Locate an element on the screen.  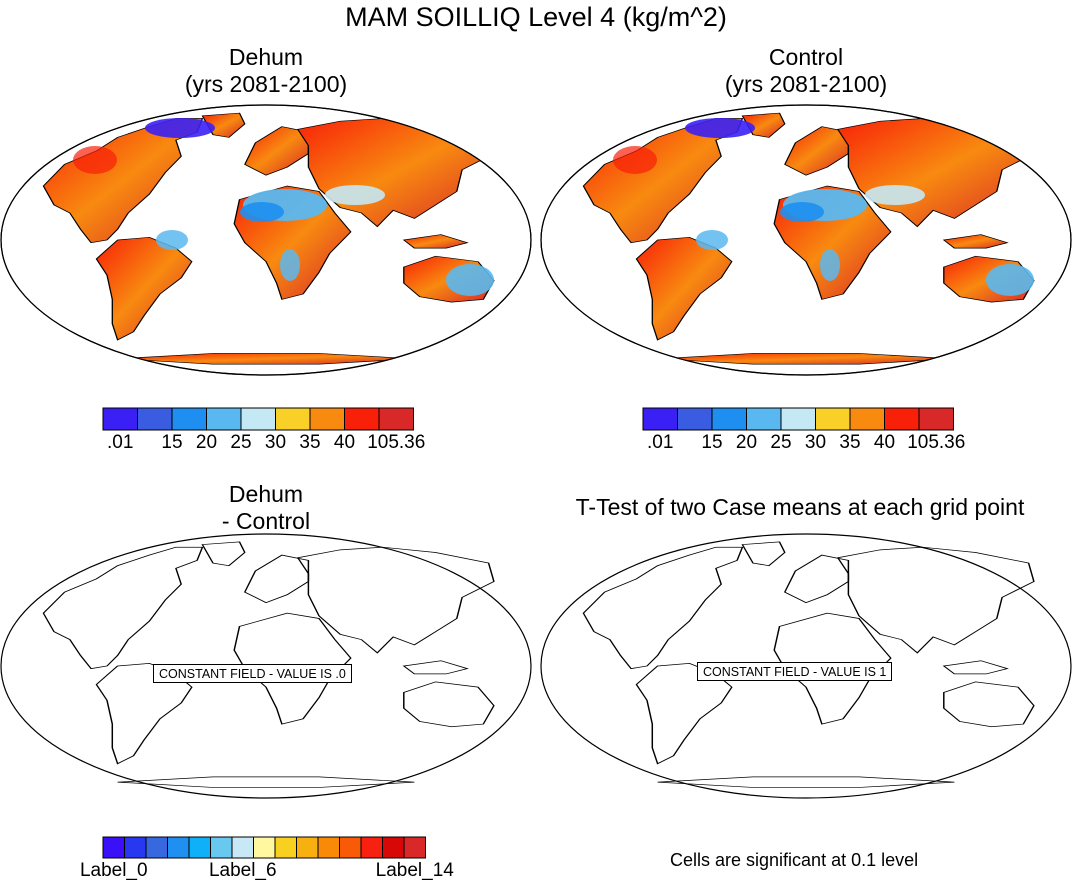
diff-title-line2: - Control is located at coordinates (266, 521).